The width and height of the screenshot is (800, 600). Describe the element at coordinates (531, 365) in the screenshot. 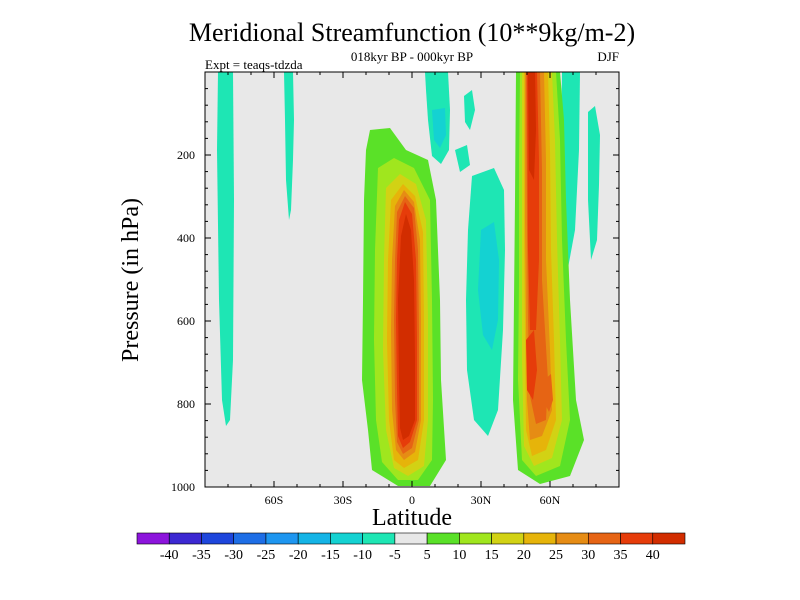

I see `contour-nh-pos-35-low` at that location.